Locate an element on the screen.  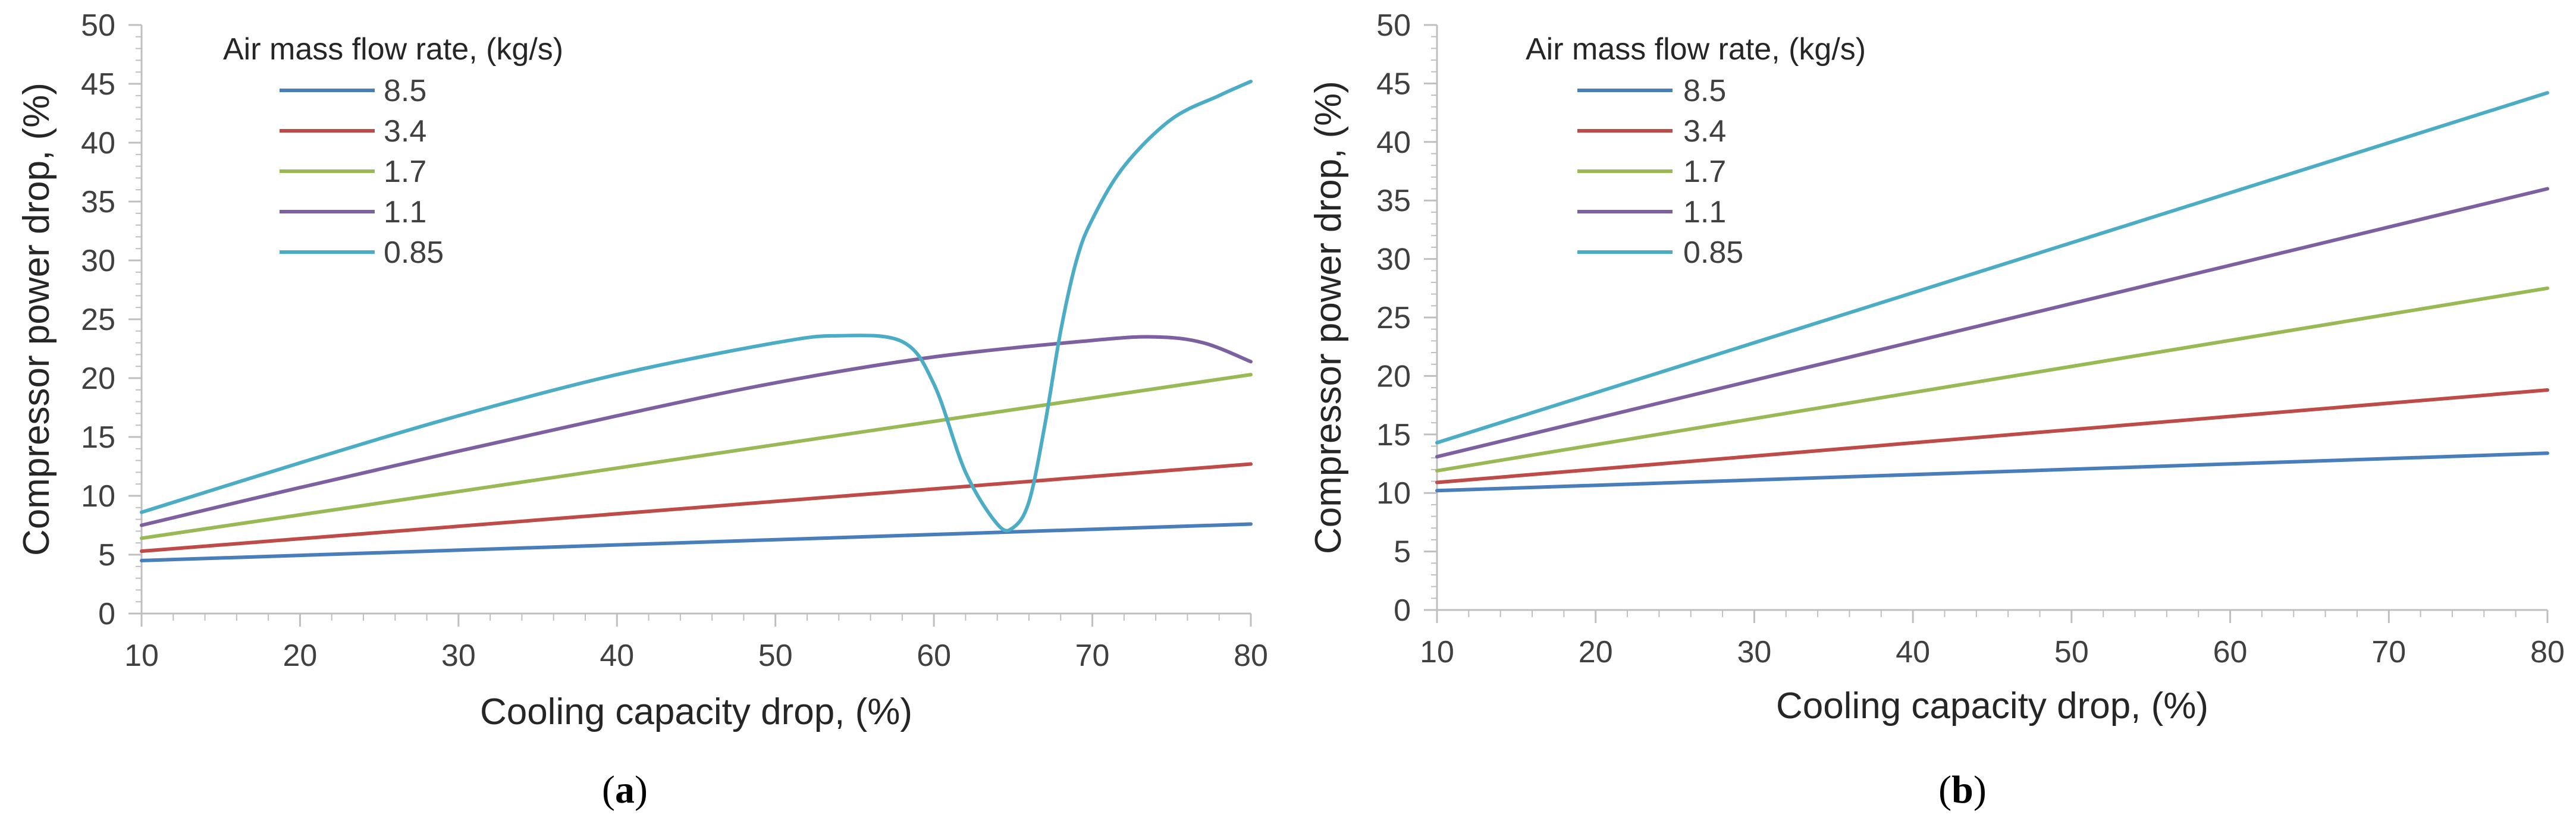
panel-label-letter: b is located at coordinates (1962, 790).